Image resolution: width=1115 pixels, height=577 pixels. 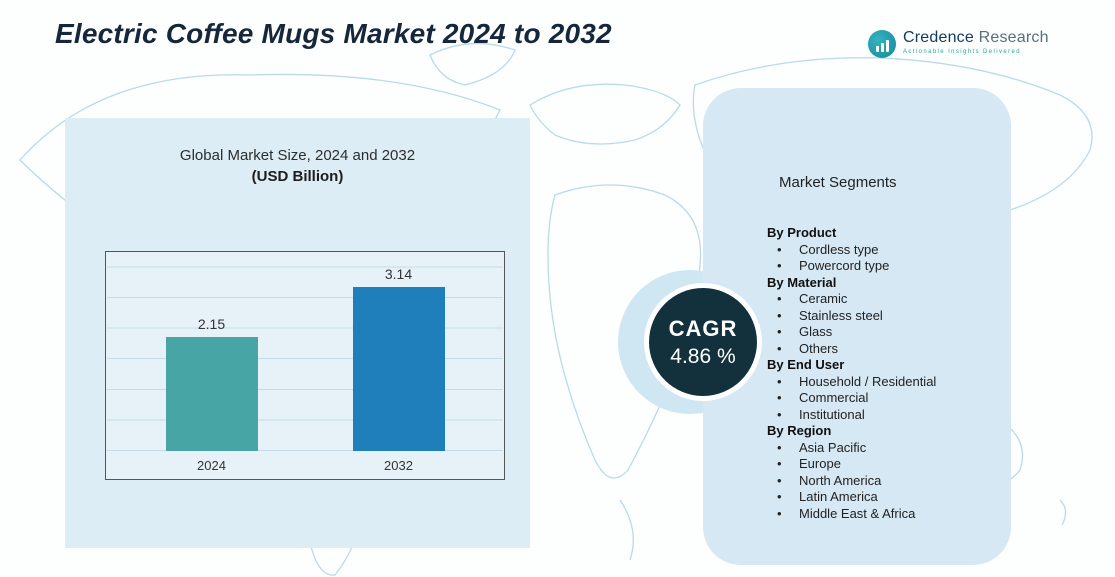 What do you see at coordinates (703, 342) in the screenshot?
I see `cagr-badge: CAGR 4.86 %` at bounding box center [703, 342].